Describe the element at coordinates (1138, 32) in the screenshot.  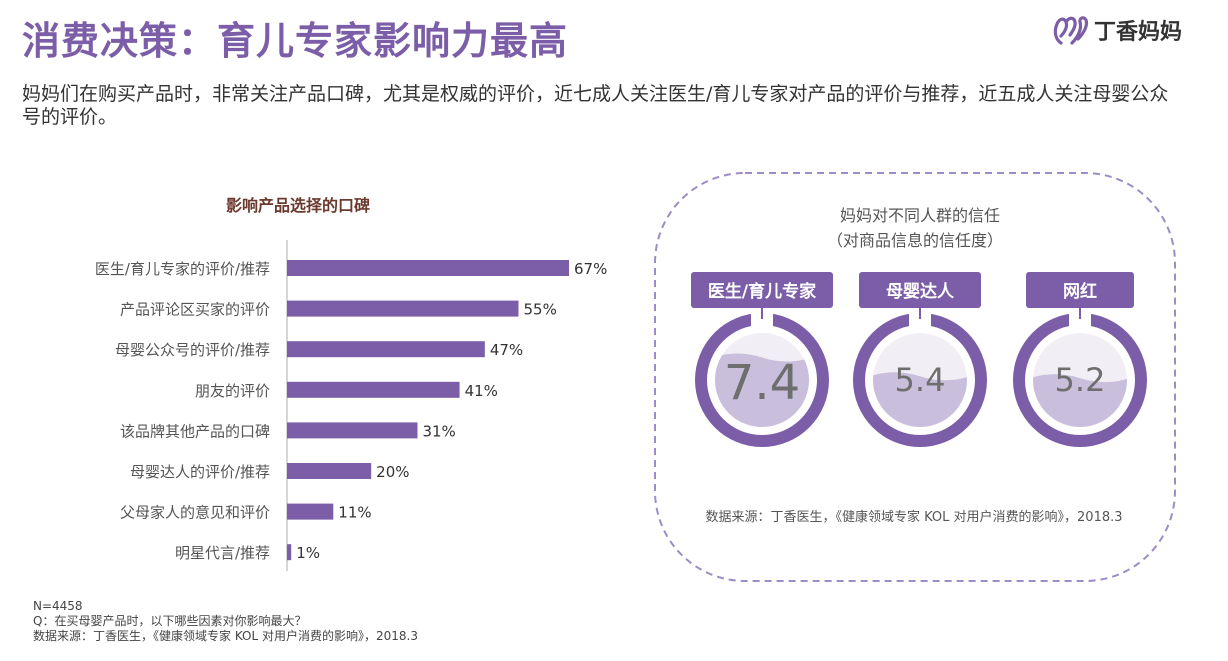
I see `logo-text: 丁香妈妈` at that location.